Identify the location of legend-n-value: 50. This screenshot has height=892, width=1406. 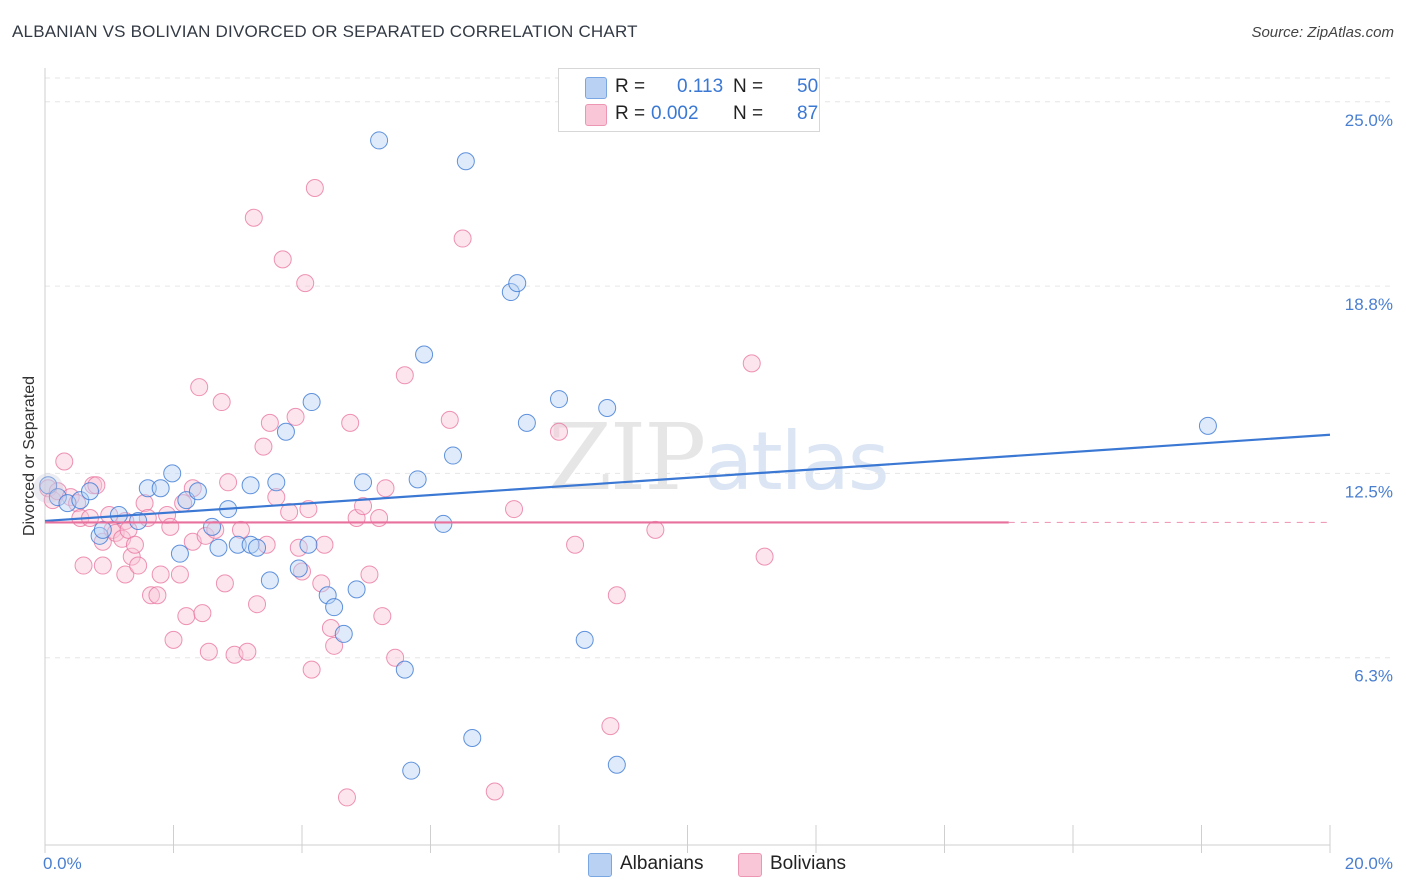
(808, 86).